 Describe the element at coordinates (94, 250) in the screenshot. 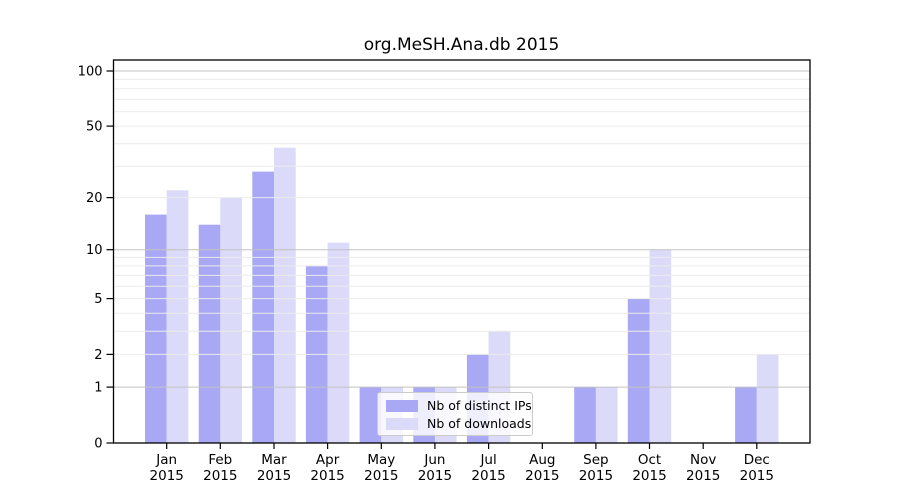

I see `y-tick-label: 10` at that location.